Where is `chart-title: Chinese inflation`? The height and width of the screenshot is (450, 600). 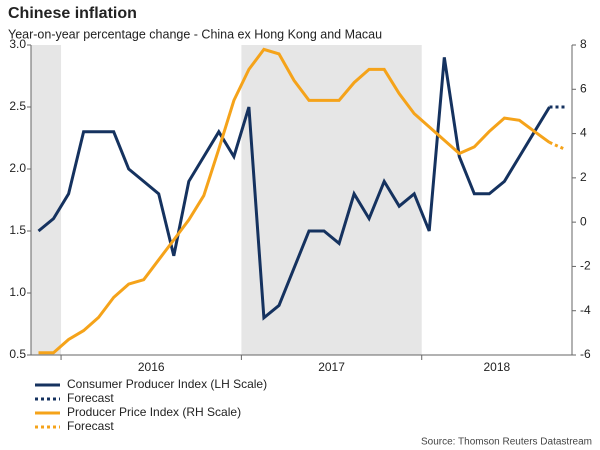 chart-title: Chinese inflation is located at coordinates (72, 13).